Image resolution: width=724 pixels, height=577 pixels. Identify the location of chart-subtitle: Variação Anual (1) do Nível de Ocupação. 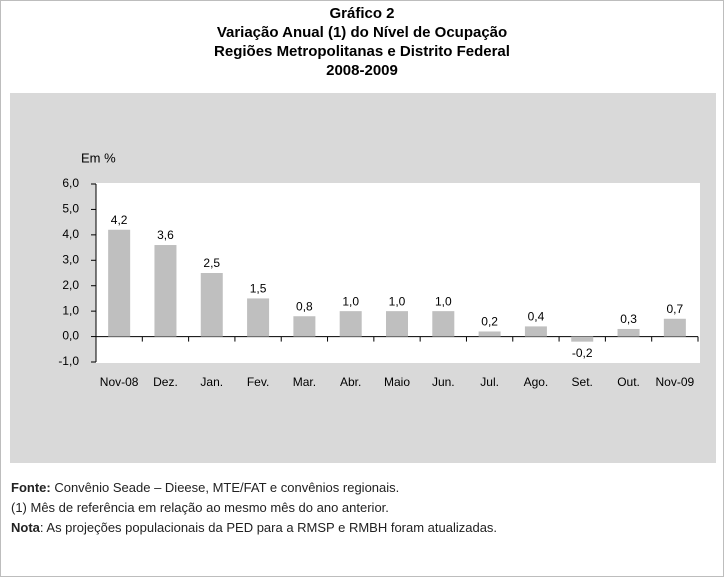
(362, 32).